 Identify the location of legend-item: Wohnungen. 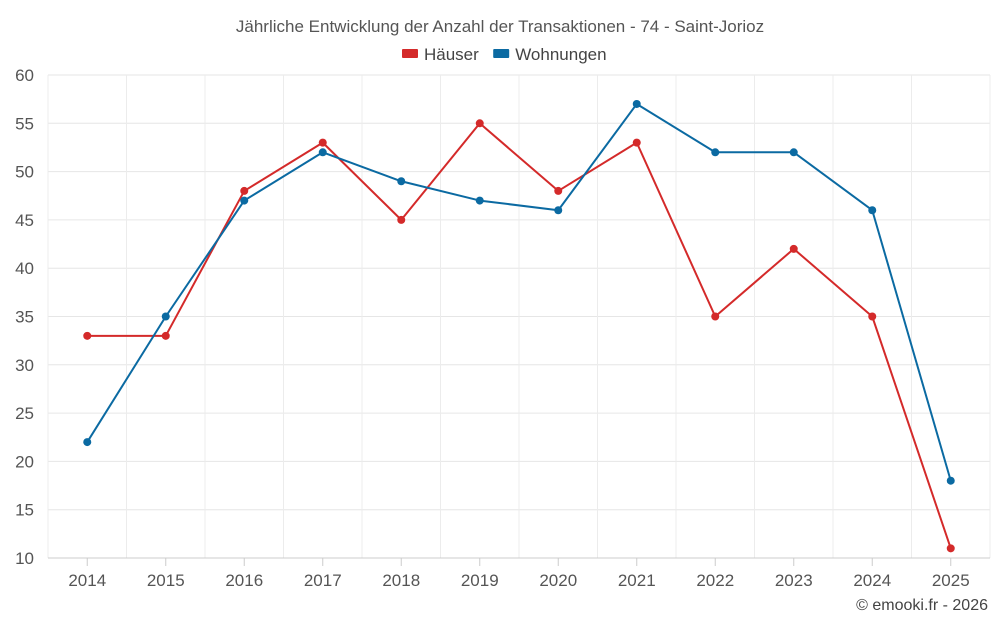
(550, 54).